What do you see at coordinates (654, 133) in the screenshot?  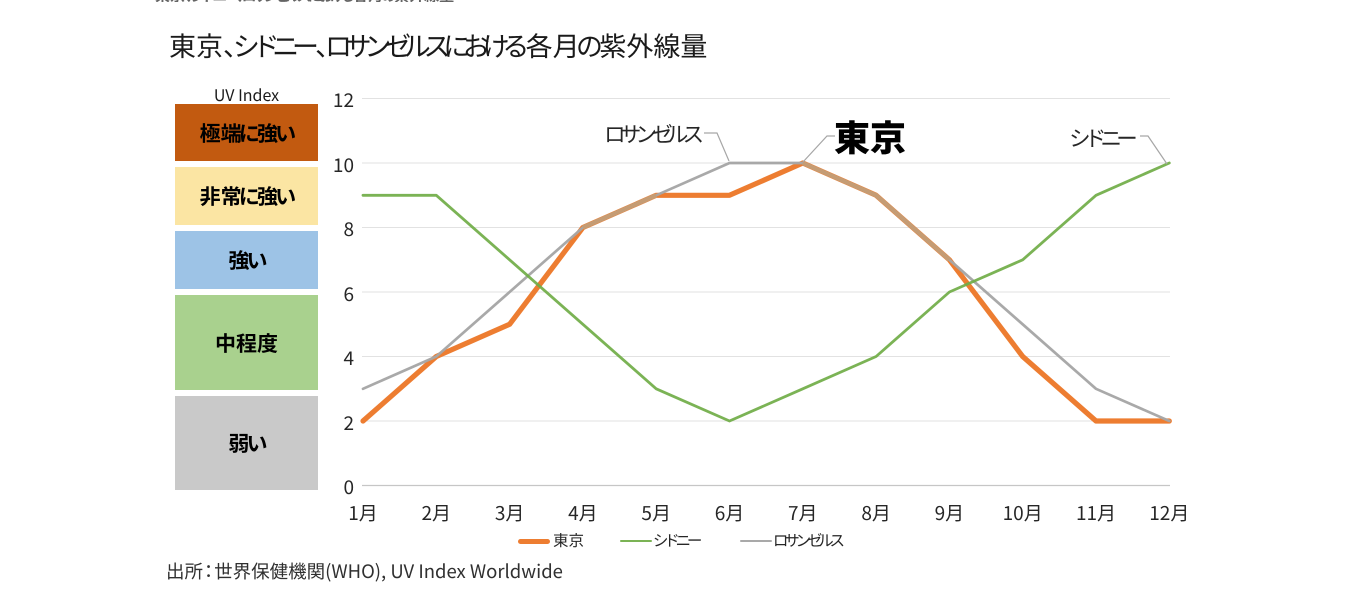 I see `annotation-label-0: ロサンゼルス` at bounding box center [654, 133].